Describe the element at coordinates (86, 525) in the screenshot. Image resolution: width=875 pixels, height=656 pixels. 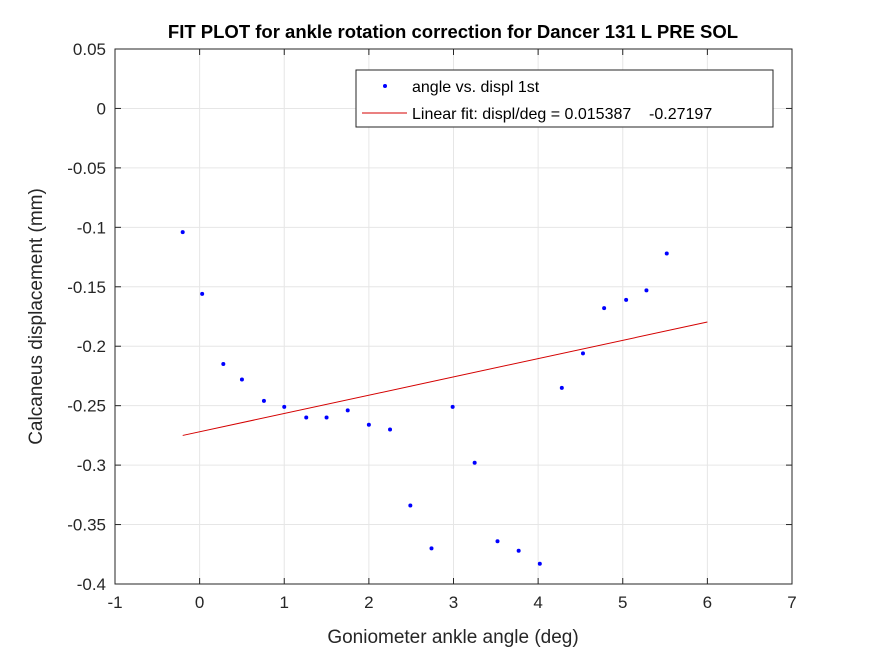
I see `y-tick-label: -0.35` at that location.